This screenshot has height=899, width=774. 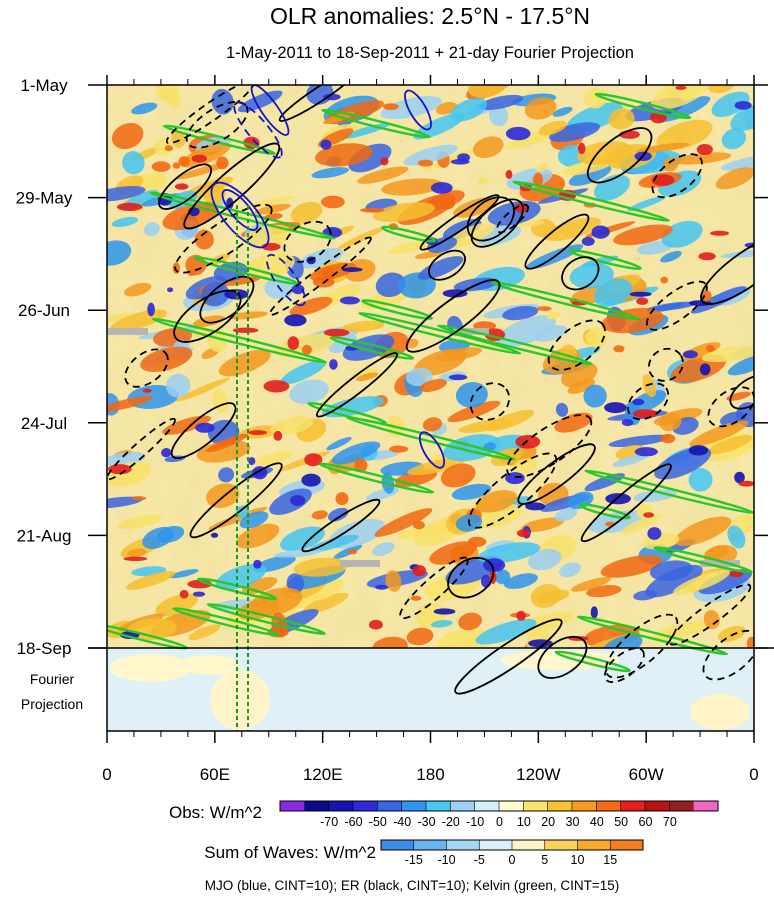 I want to click on y-tick-label: 21-Aug, so click(x=44, y=535).